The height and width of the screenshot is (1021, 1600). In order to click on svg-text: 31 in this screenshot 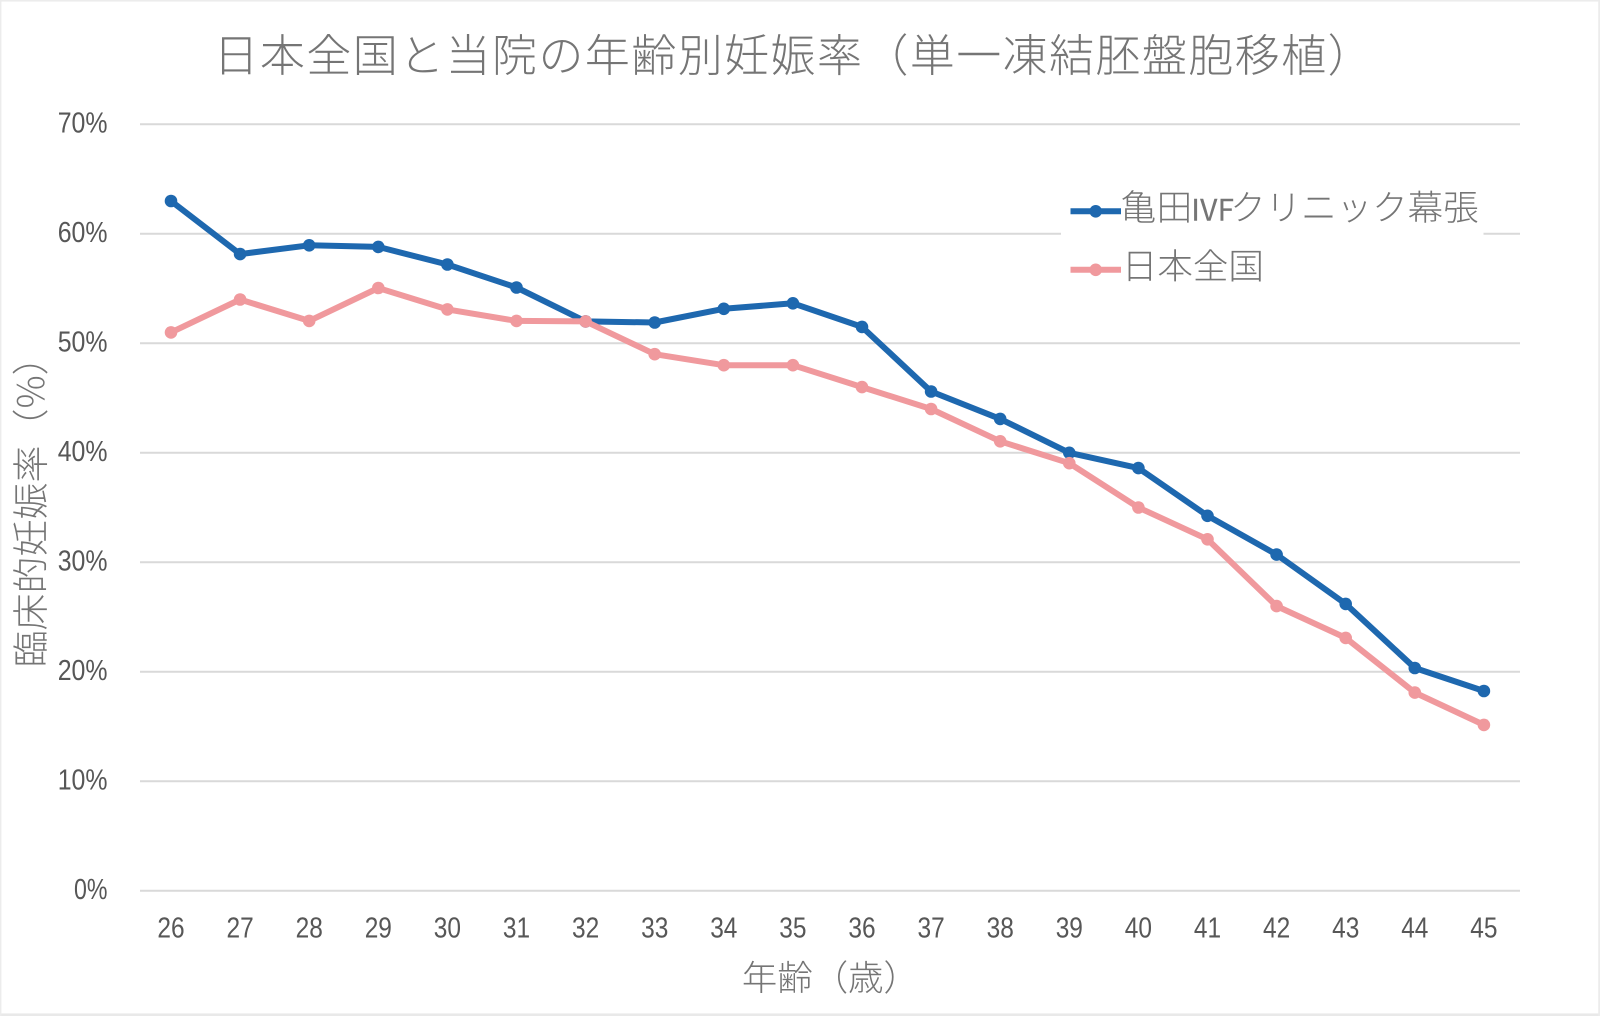, I will do `click(516, 928)`.